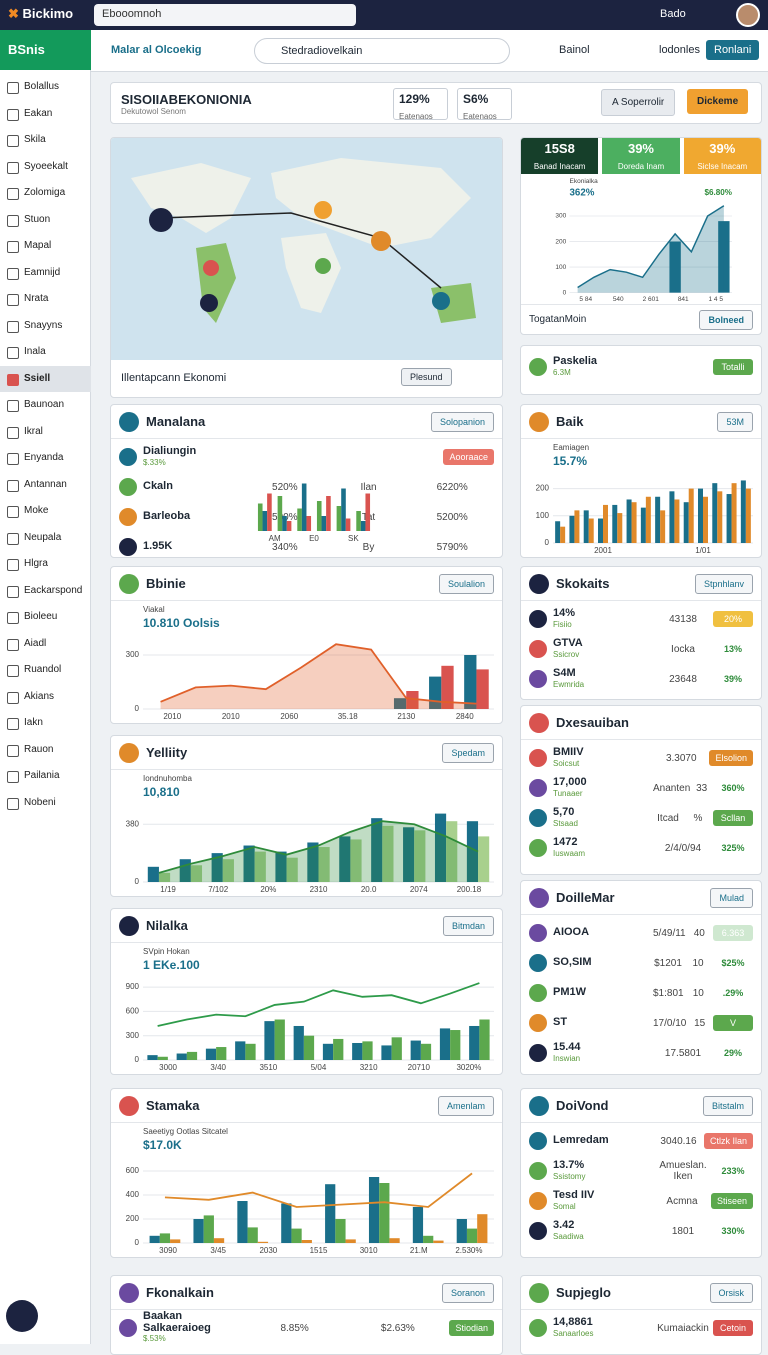 Image resolution: width=768 pixels, height=1355 pixels. What do you see at coordinates (641, 723) in the screenshot?
I see `panel-header: Dxesauiban` at bounding box center [641, 723].